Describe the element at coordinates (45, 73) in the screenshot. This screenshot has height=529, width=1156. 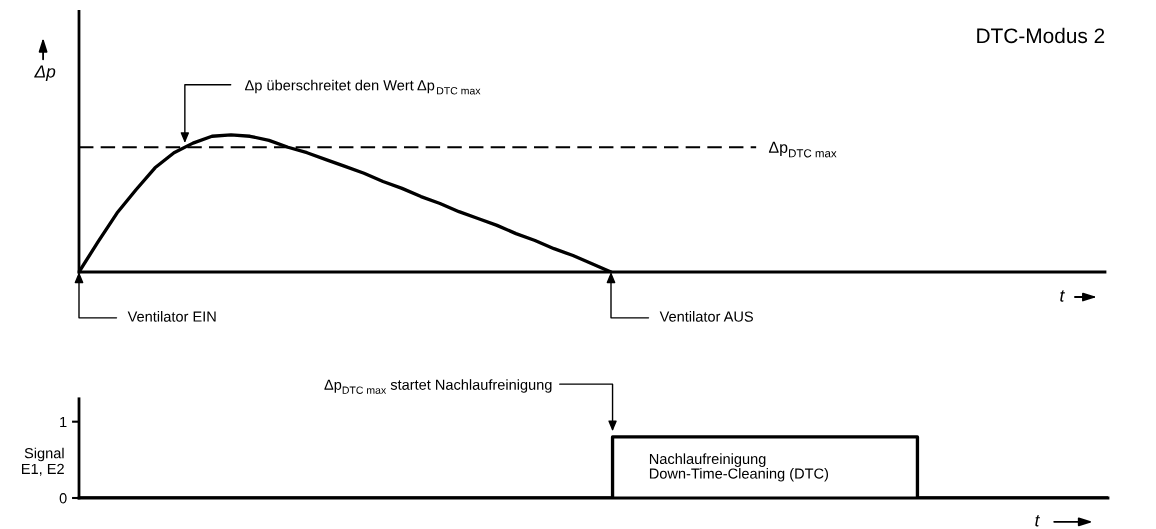
I see `y-axis-title: Δp` at that location.